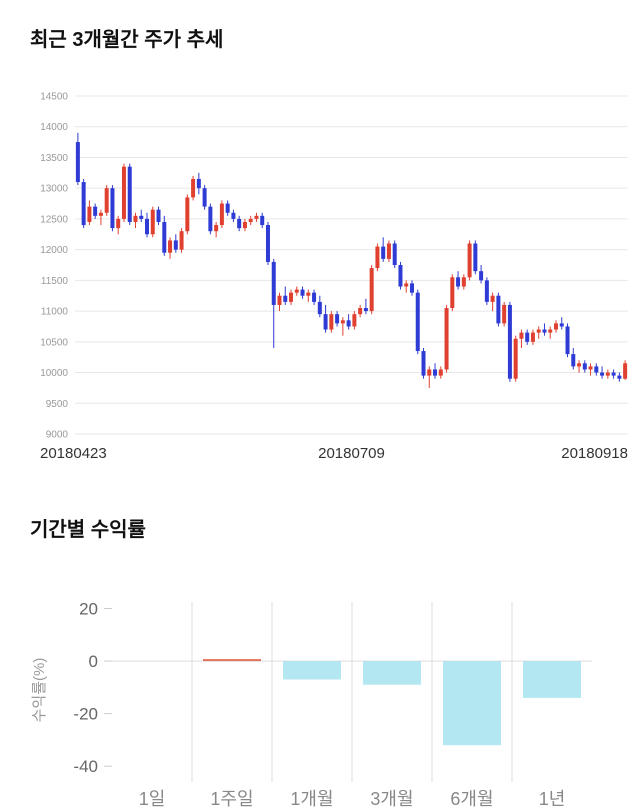 This screenshot has width=640, height=810. What do you see at coordinates (54, 342) in the screenshot?
I see `y-tick-label: 10500` at bounding box center [54, 342].